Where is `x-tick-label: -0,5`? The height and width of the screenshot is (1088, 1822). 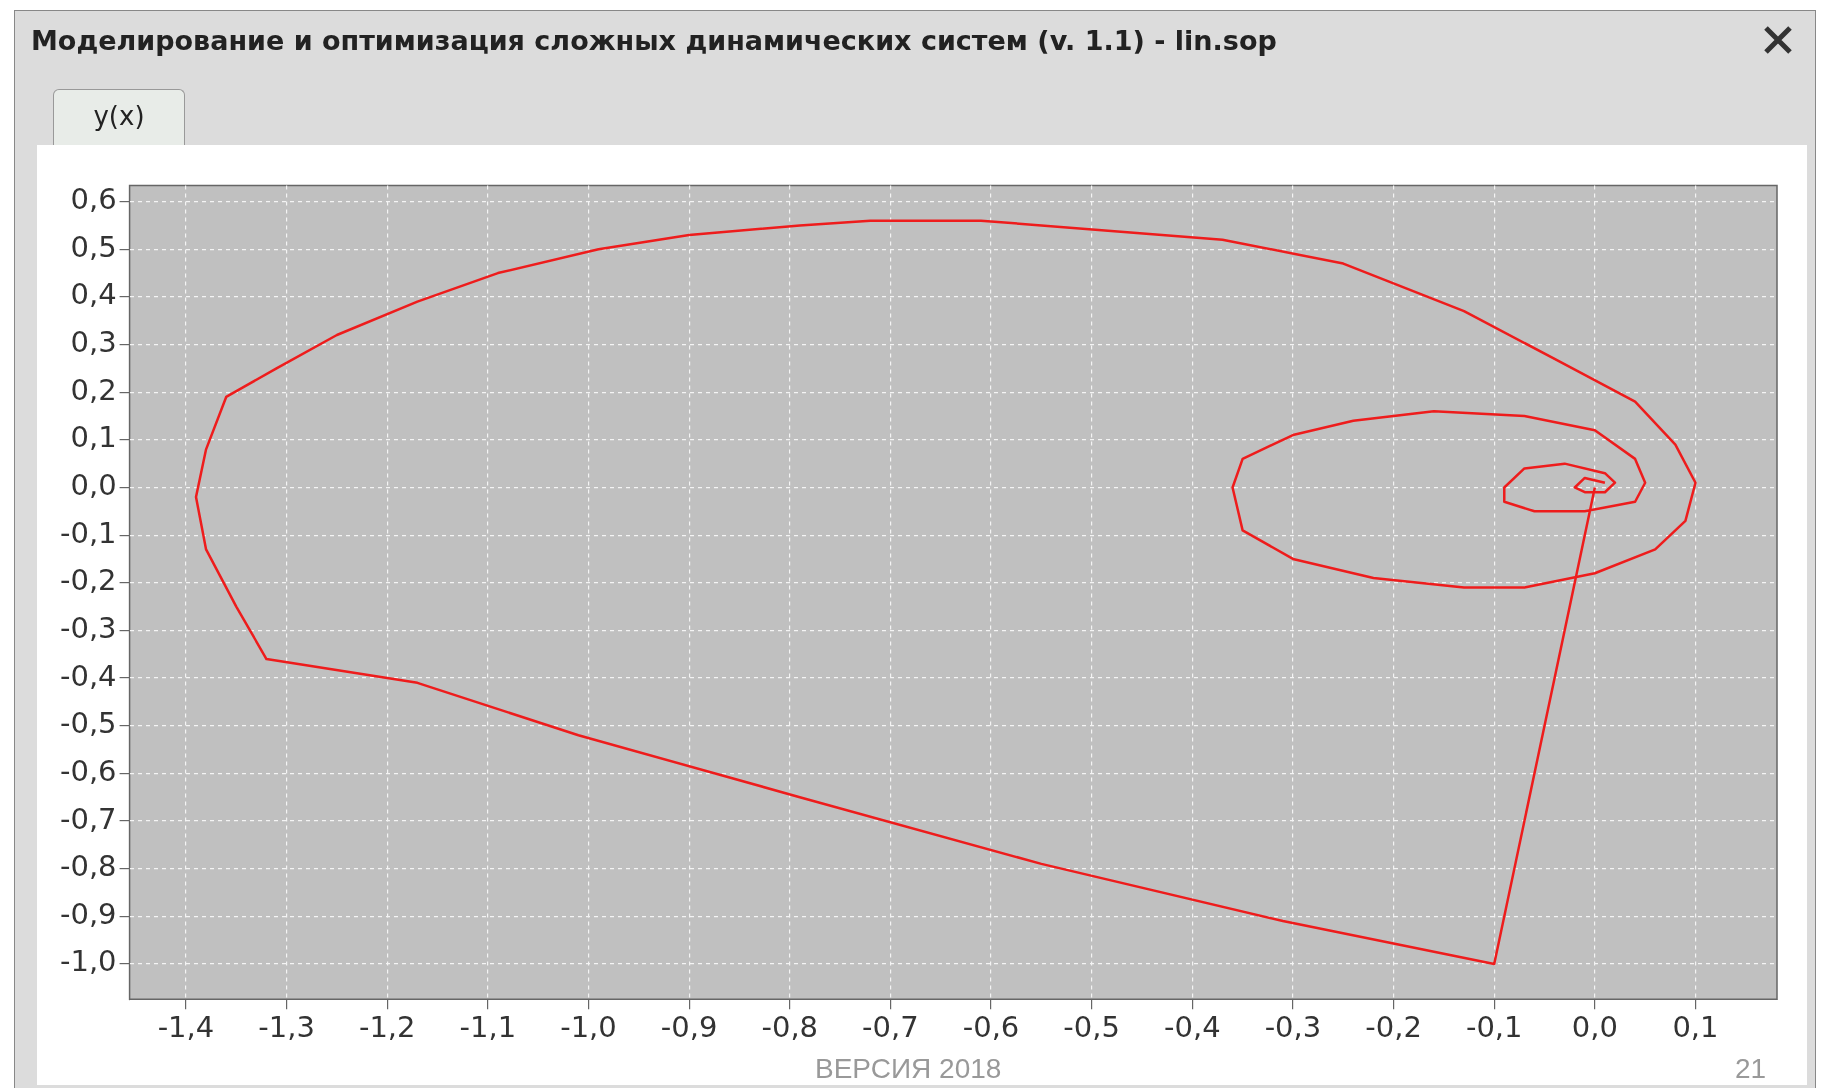 x-tick-label: -0,5 is located at coordinates (1091, 1027).